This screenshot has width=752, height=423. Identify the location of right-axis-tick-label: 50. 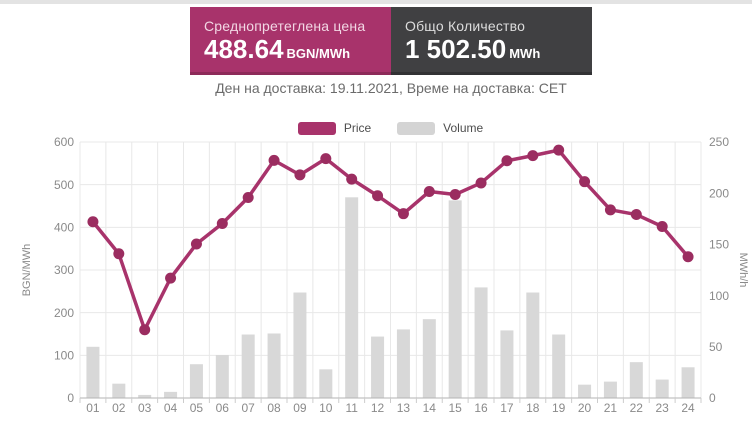
(716, 347).